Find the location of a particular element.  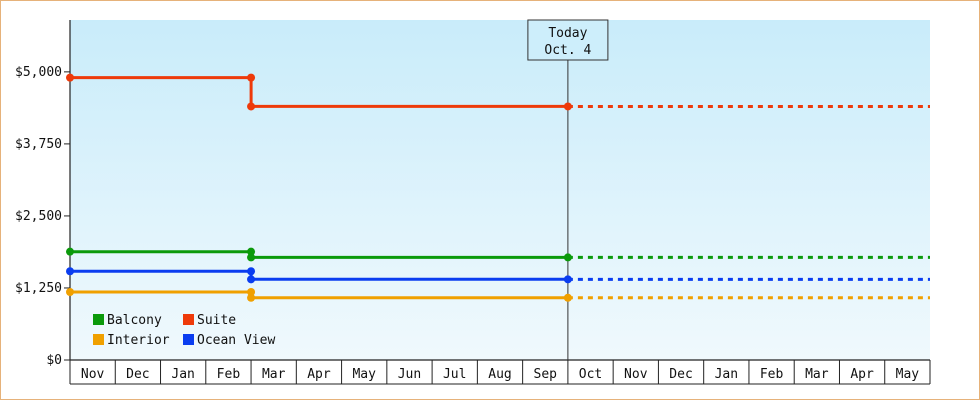

today-box is located at coordinates (568, 40).